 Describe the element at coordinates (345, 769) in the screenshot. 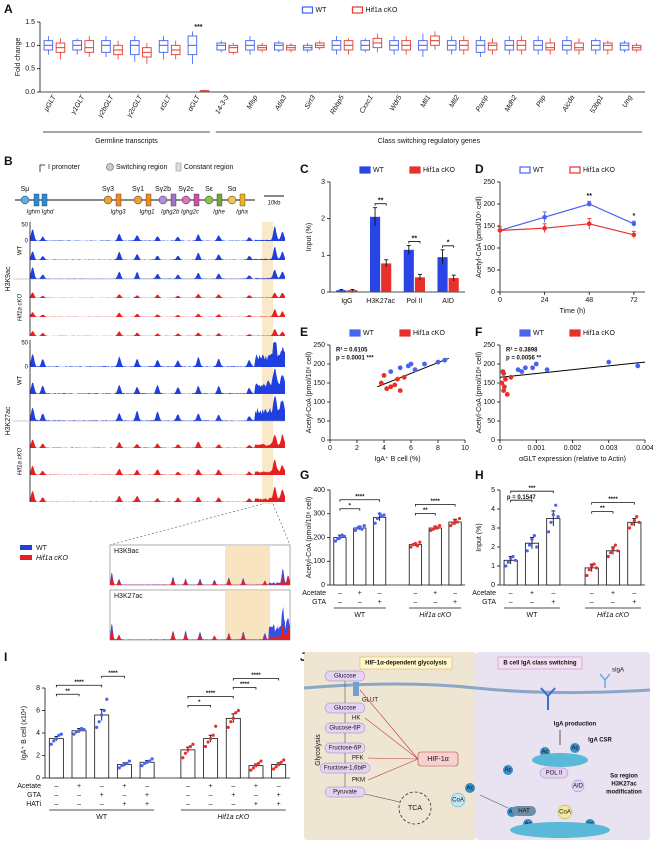

I see `metabolite-label: Fructose-1,6biP` at that location.